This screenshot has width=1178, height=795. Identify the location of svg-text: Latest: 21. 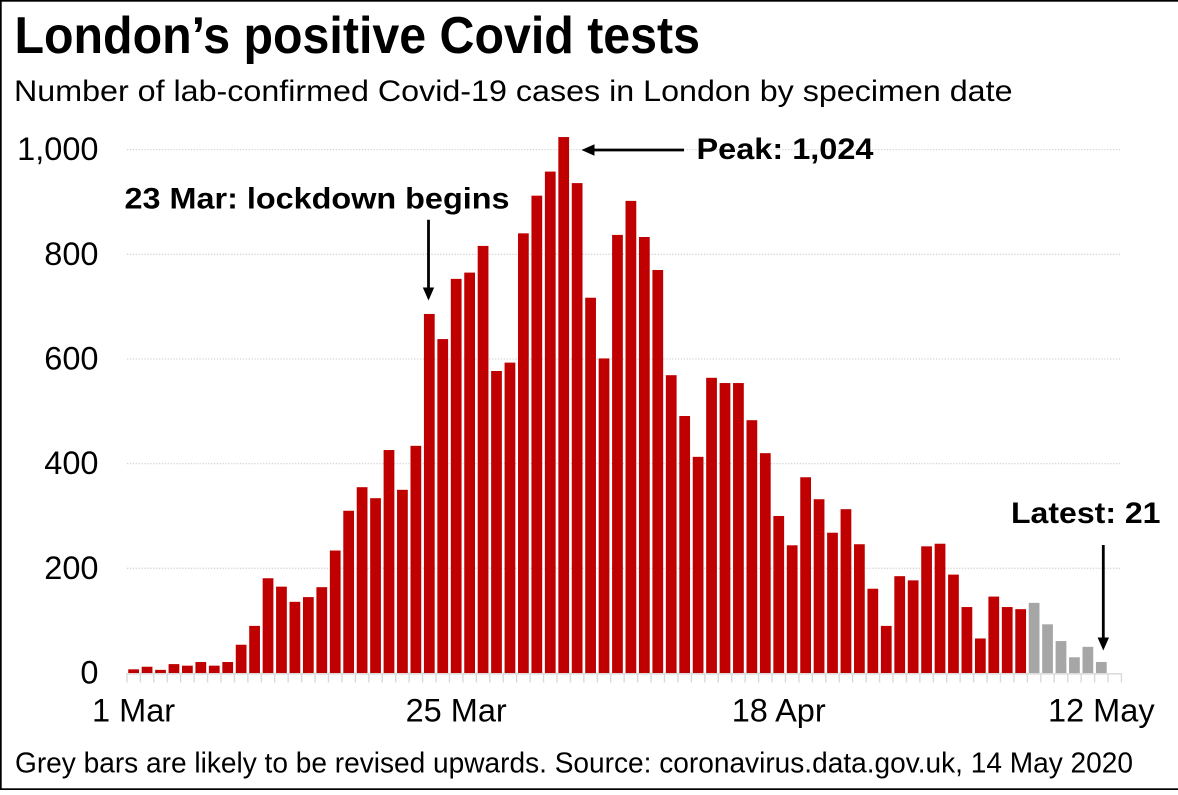
(1086, 513).